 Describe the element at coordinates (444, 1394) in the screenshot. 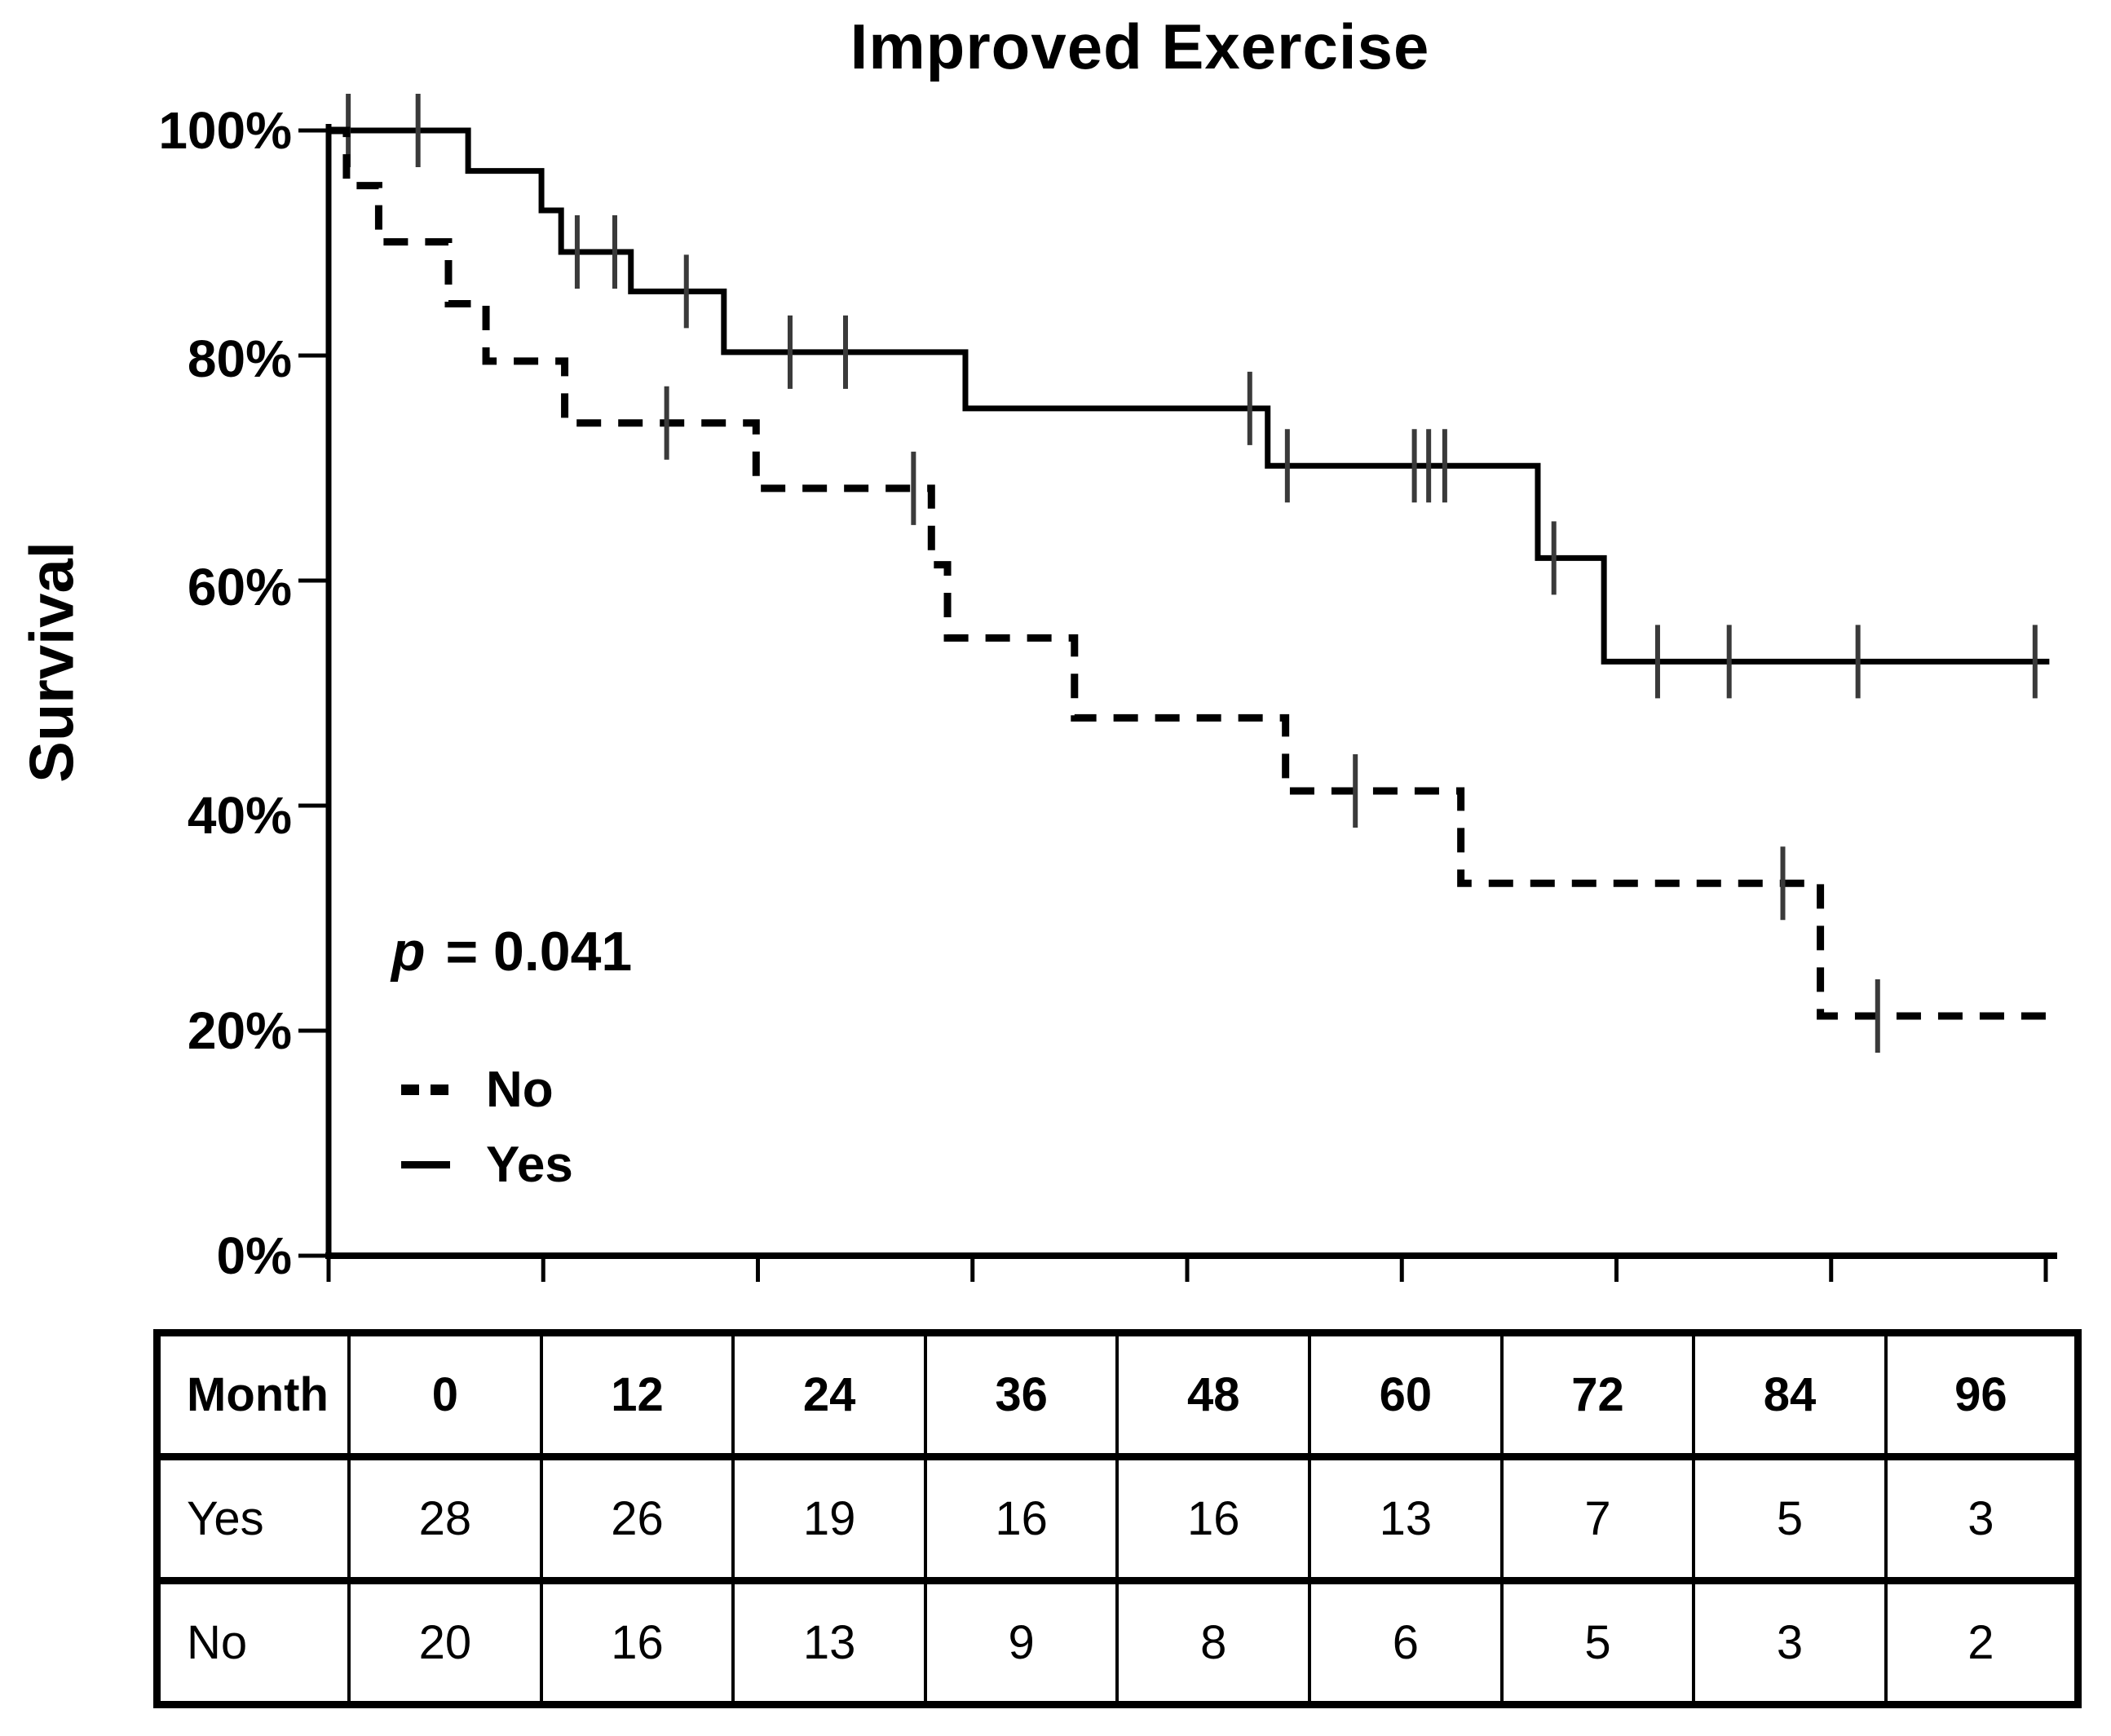

I see `risk-header-0: 0` at that location.